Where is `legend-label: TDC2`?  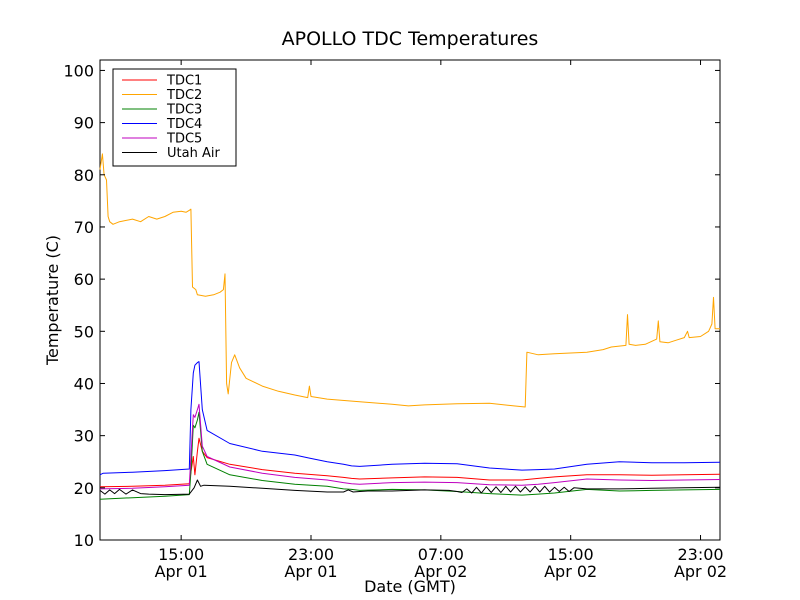 legend-label: TDC2 is located at coordinates (184, 95).